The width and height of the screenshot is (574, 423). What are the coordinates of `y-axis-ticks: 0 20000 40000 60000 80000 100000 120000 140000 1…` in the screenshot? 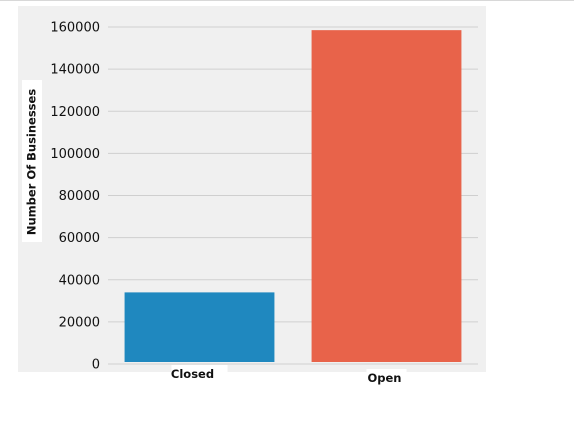 It's located at (75, 197).